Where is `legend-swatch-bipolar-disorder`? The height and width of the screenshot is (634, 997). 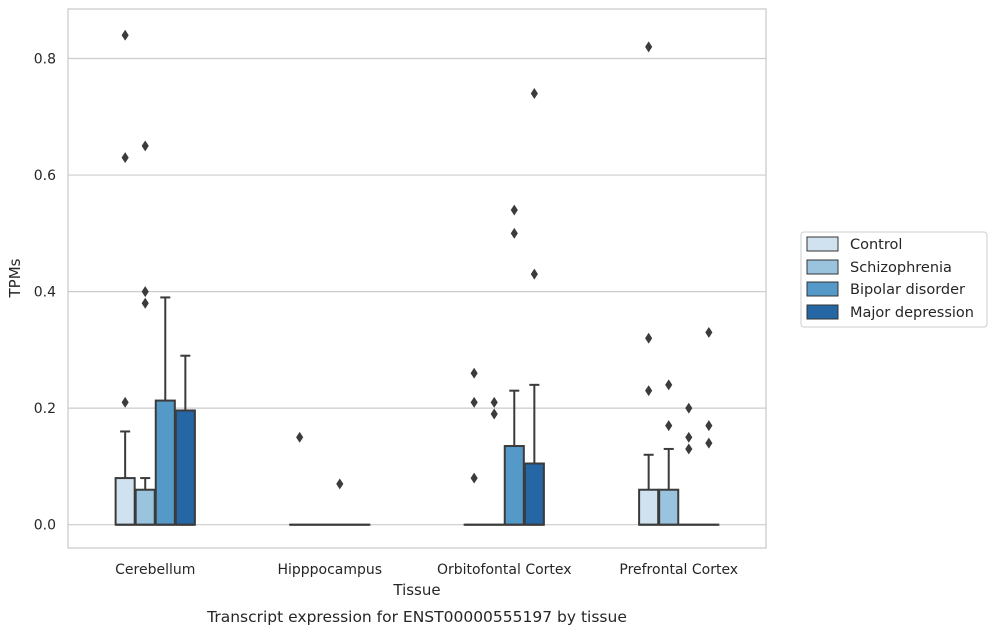 legend-swatch-bipolar-disorder is located at coordinates (822, 289).